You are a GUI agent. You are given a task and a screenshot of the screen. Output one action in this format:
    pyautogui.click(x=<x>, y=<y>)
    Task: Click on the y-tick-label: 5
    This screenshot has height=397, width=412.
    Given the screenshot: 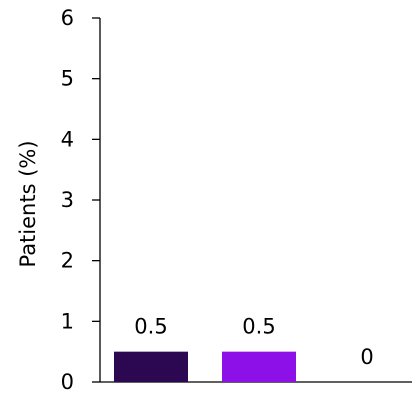 What is the action you would take?
    pyautogui.click(x=67, y=79)
    